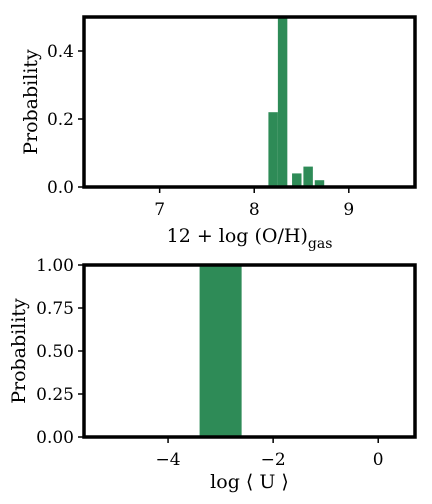 This screenshot has height=504, width=432. I want to click on metallicity-y-tick-label-2: 0.4, so click(60, 52).